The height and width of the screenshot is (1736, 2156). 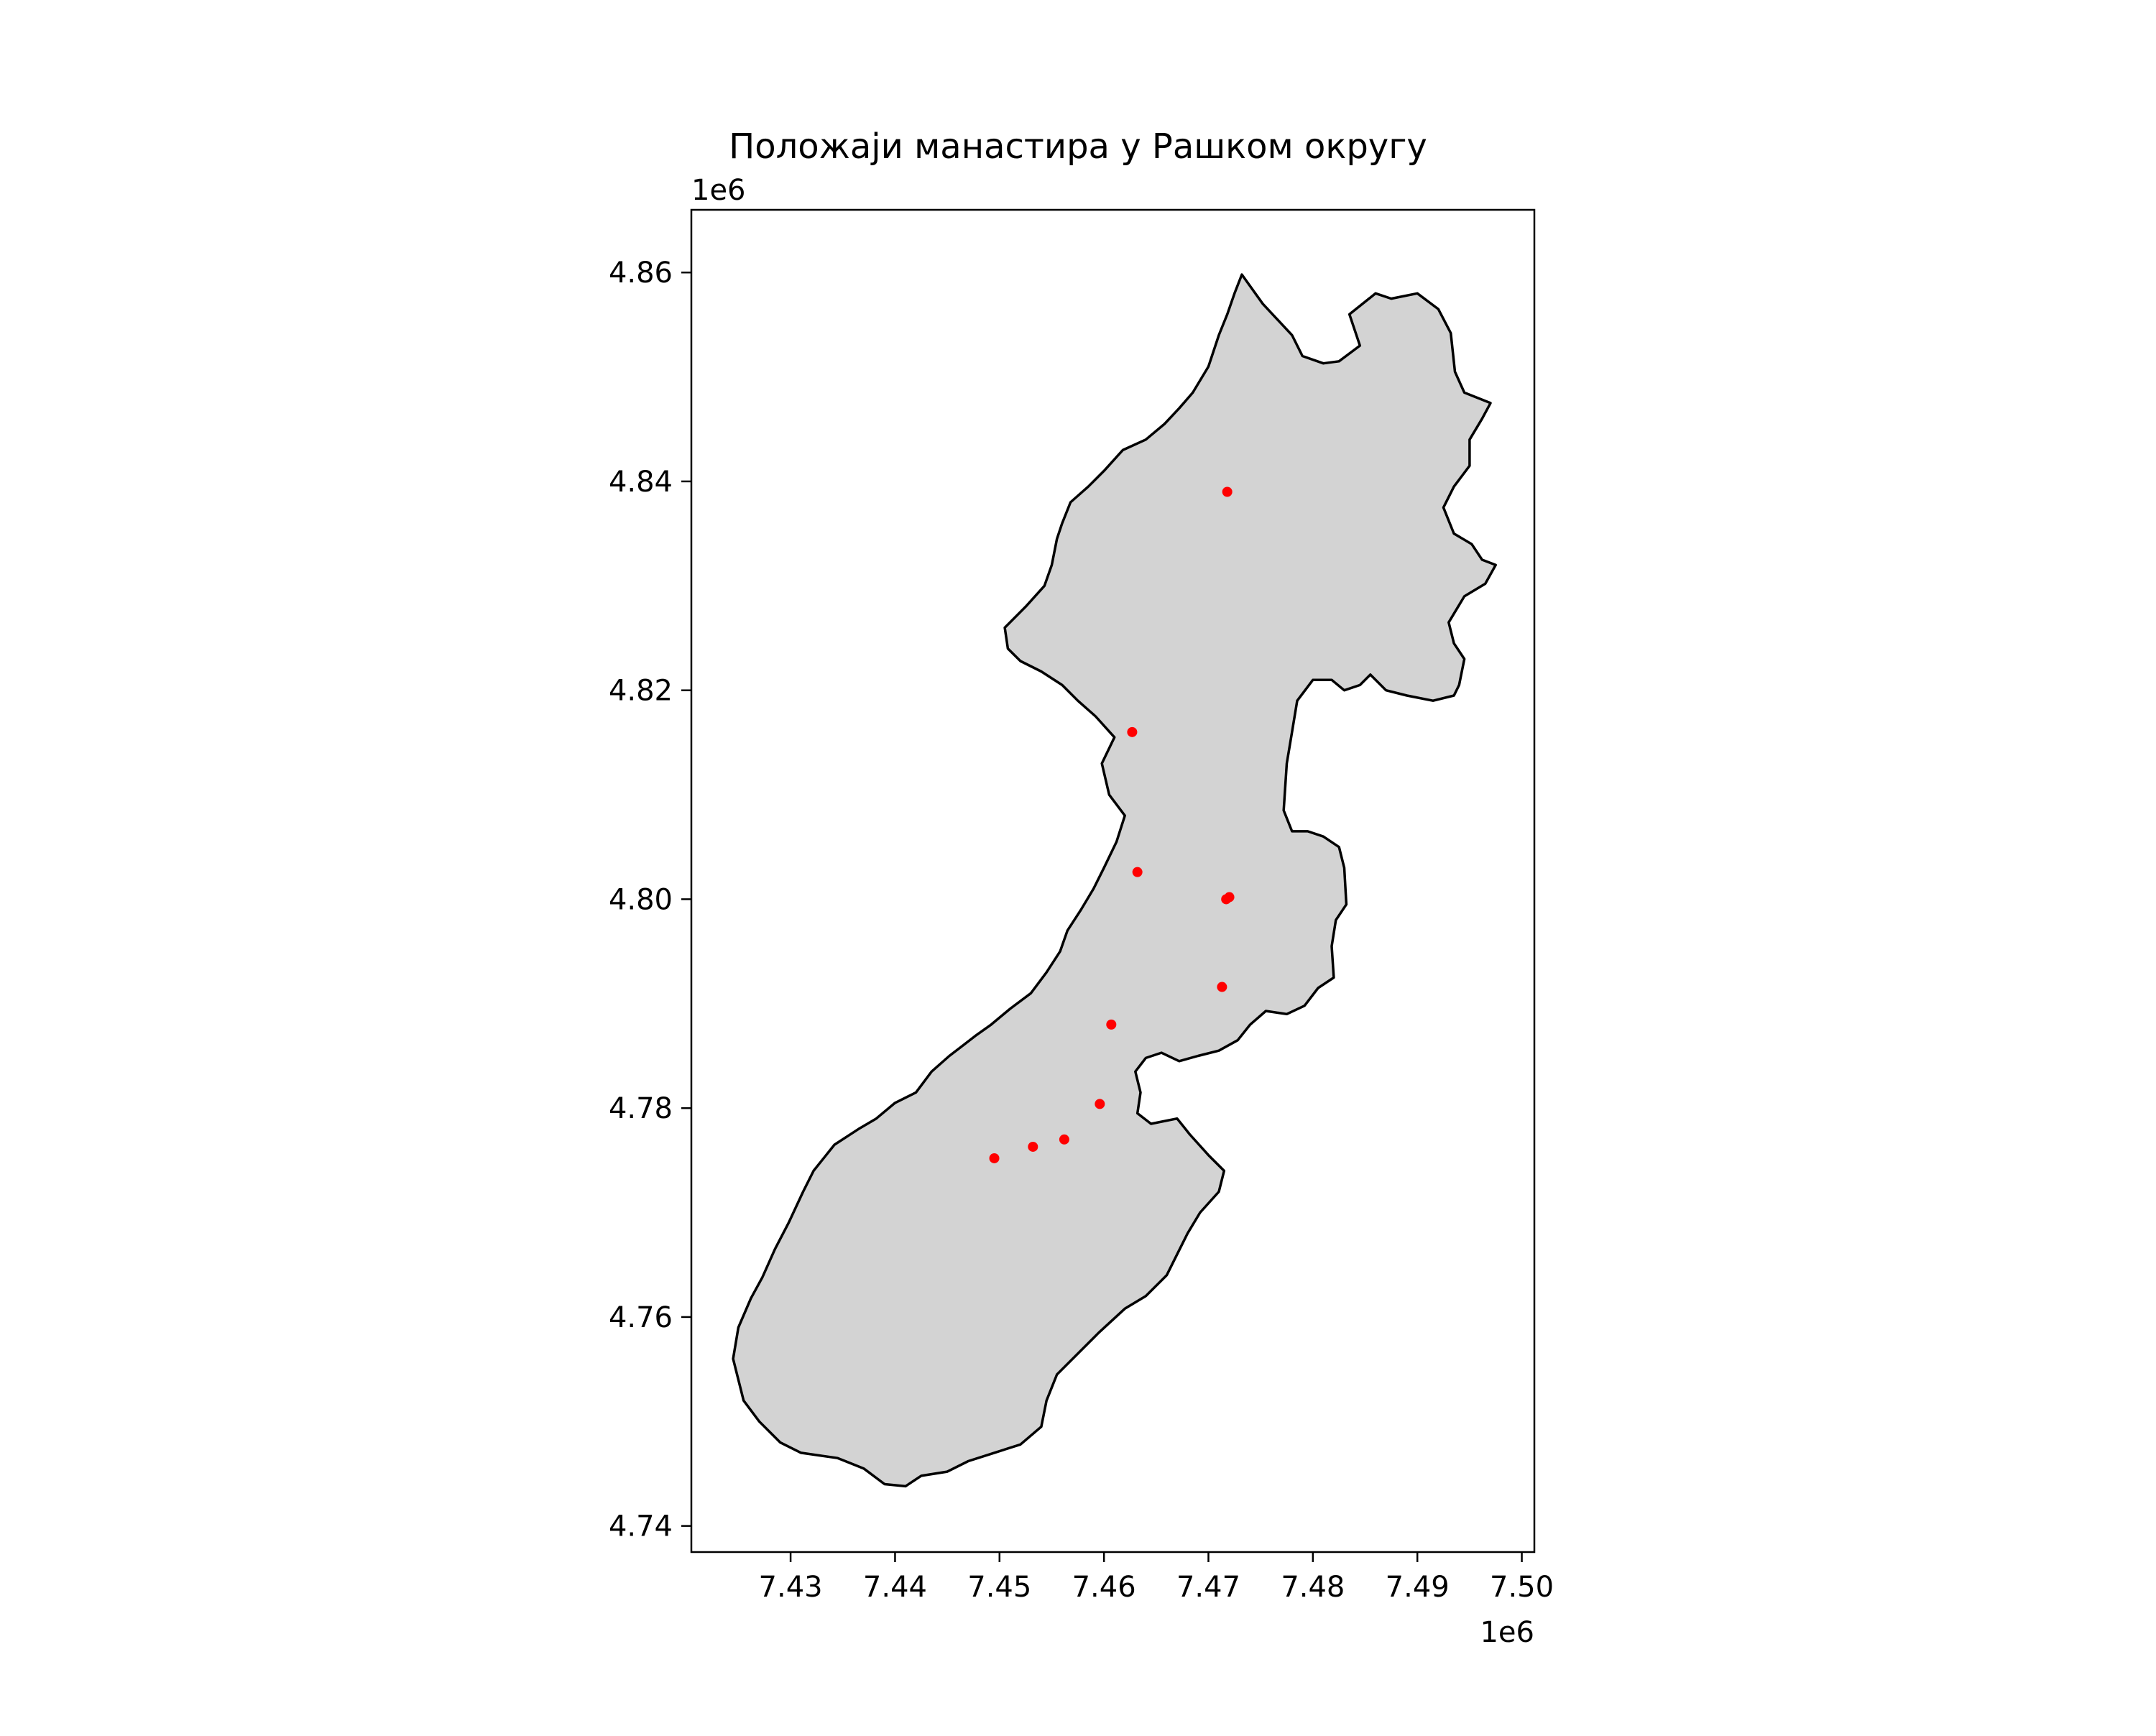 What do you see at coordinates (641, 1526) in the screenshot?
I see `y-tick-label: 4.74` at bounding box center [641, 1526].